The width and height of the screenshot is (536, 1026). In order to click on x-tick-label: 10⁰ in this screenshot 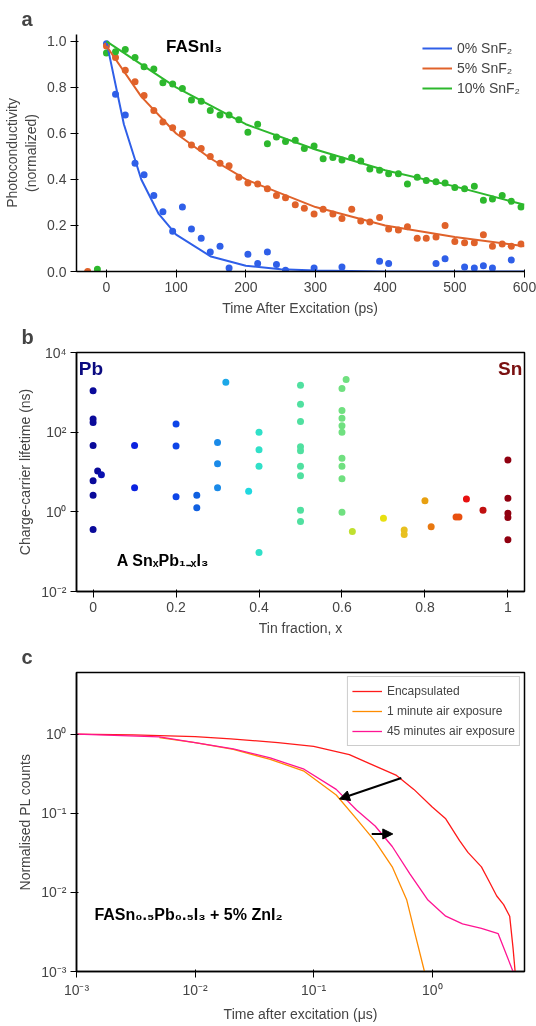, I will do `click(432, 989)`.